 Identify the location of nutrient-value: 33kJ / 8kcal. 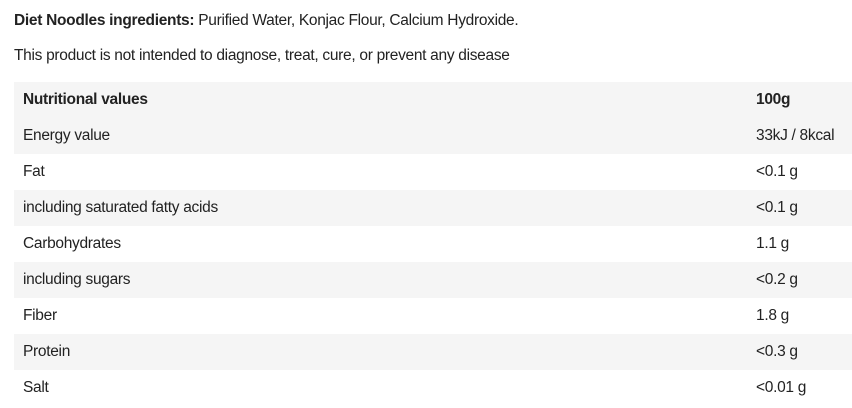
(795, 135).